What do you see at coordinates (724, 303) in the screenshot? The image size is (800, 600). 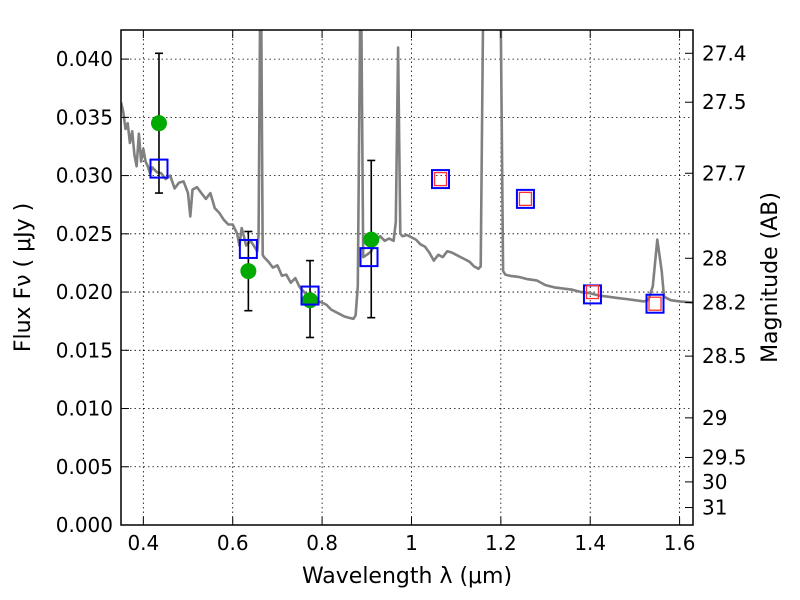 I see `y2-tick-label: 28.2` at bounding box center [724, 303].